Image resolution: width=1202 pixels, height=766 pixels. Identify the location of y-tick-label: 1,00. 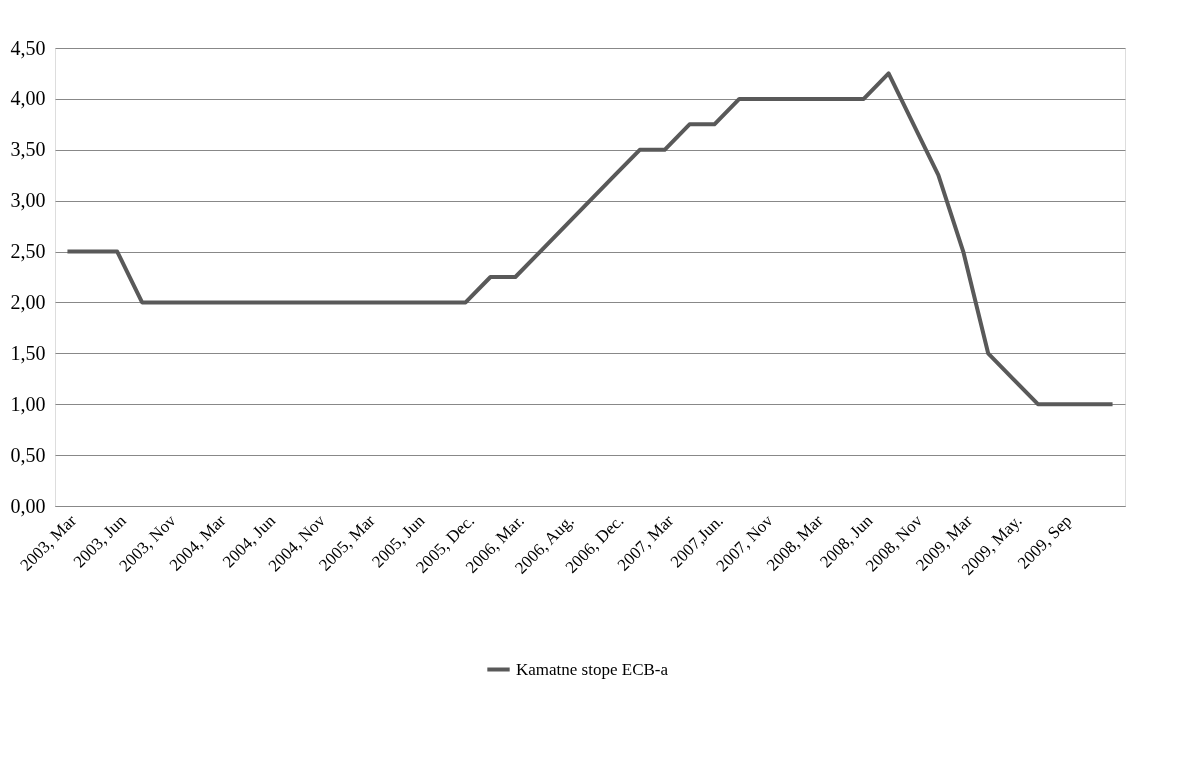
(28, 403).